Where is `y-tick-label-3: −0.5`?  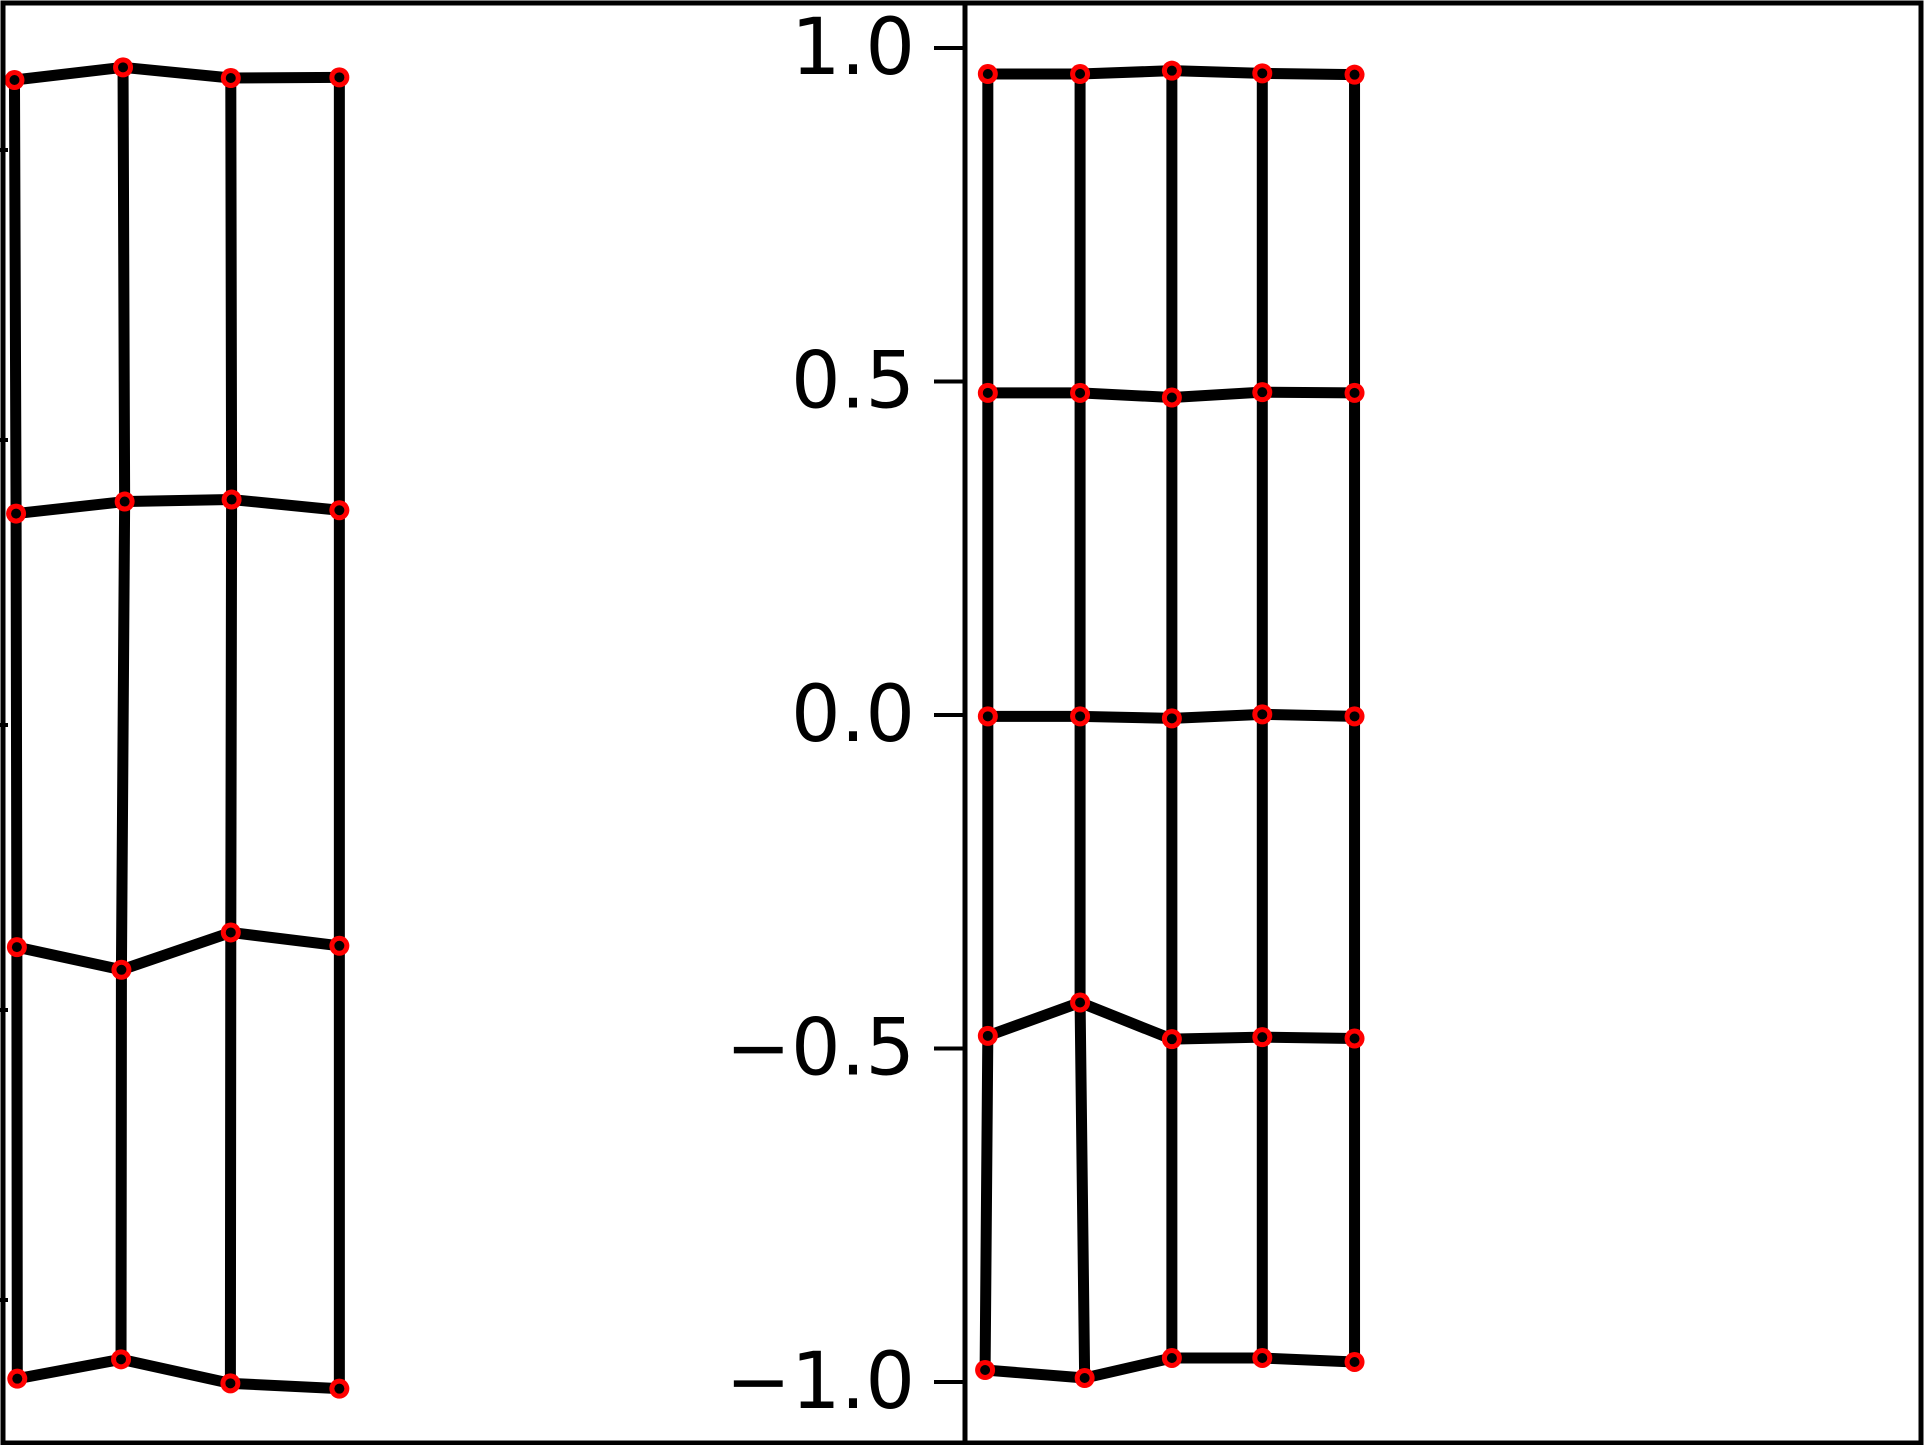
y-tick-label-3: −0.5 is located at coordinates (820, 1049).